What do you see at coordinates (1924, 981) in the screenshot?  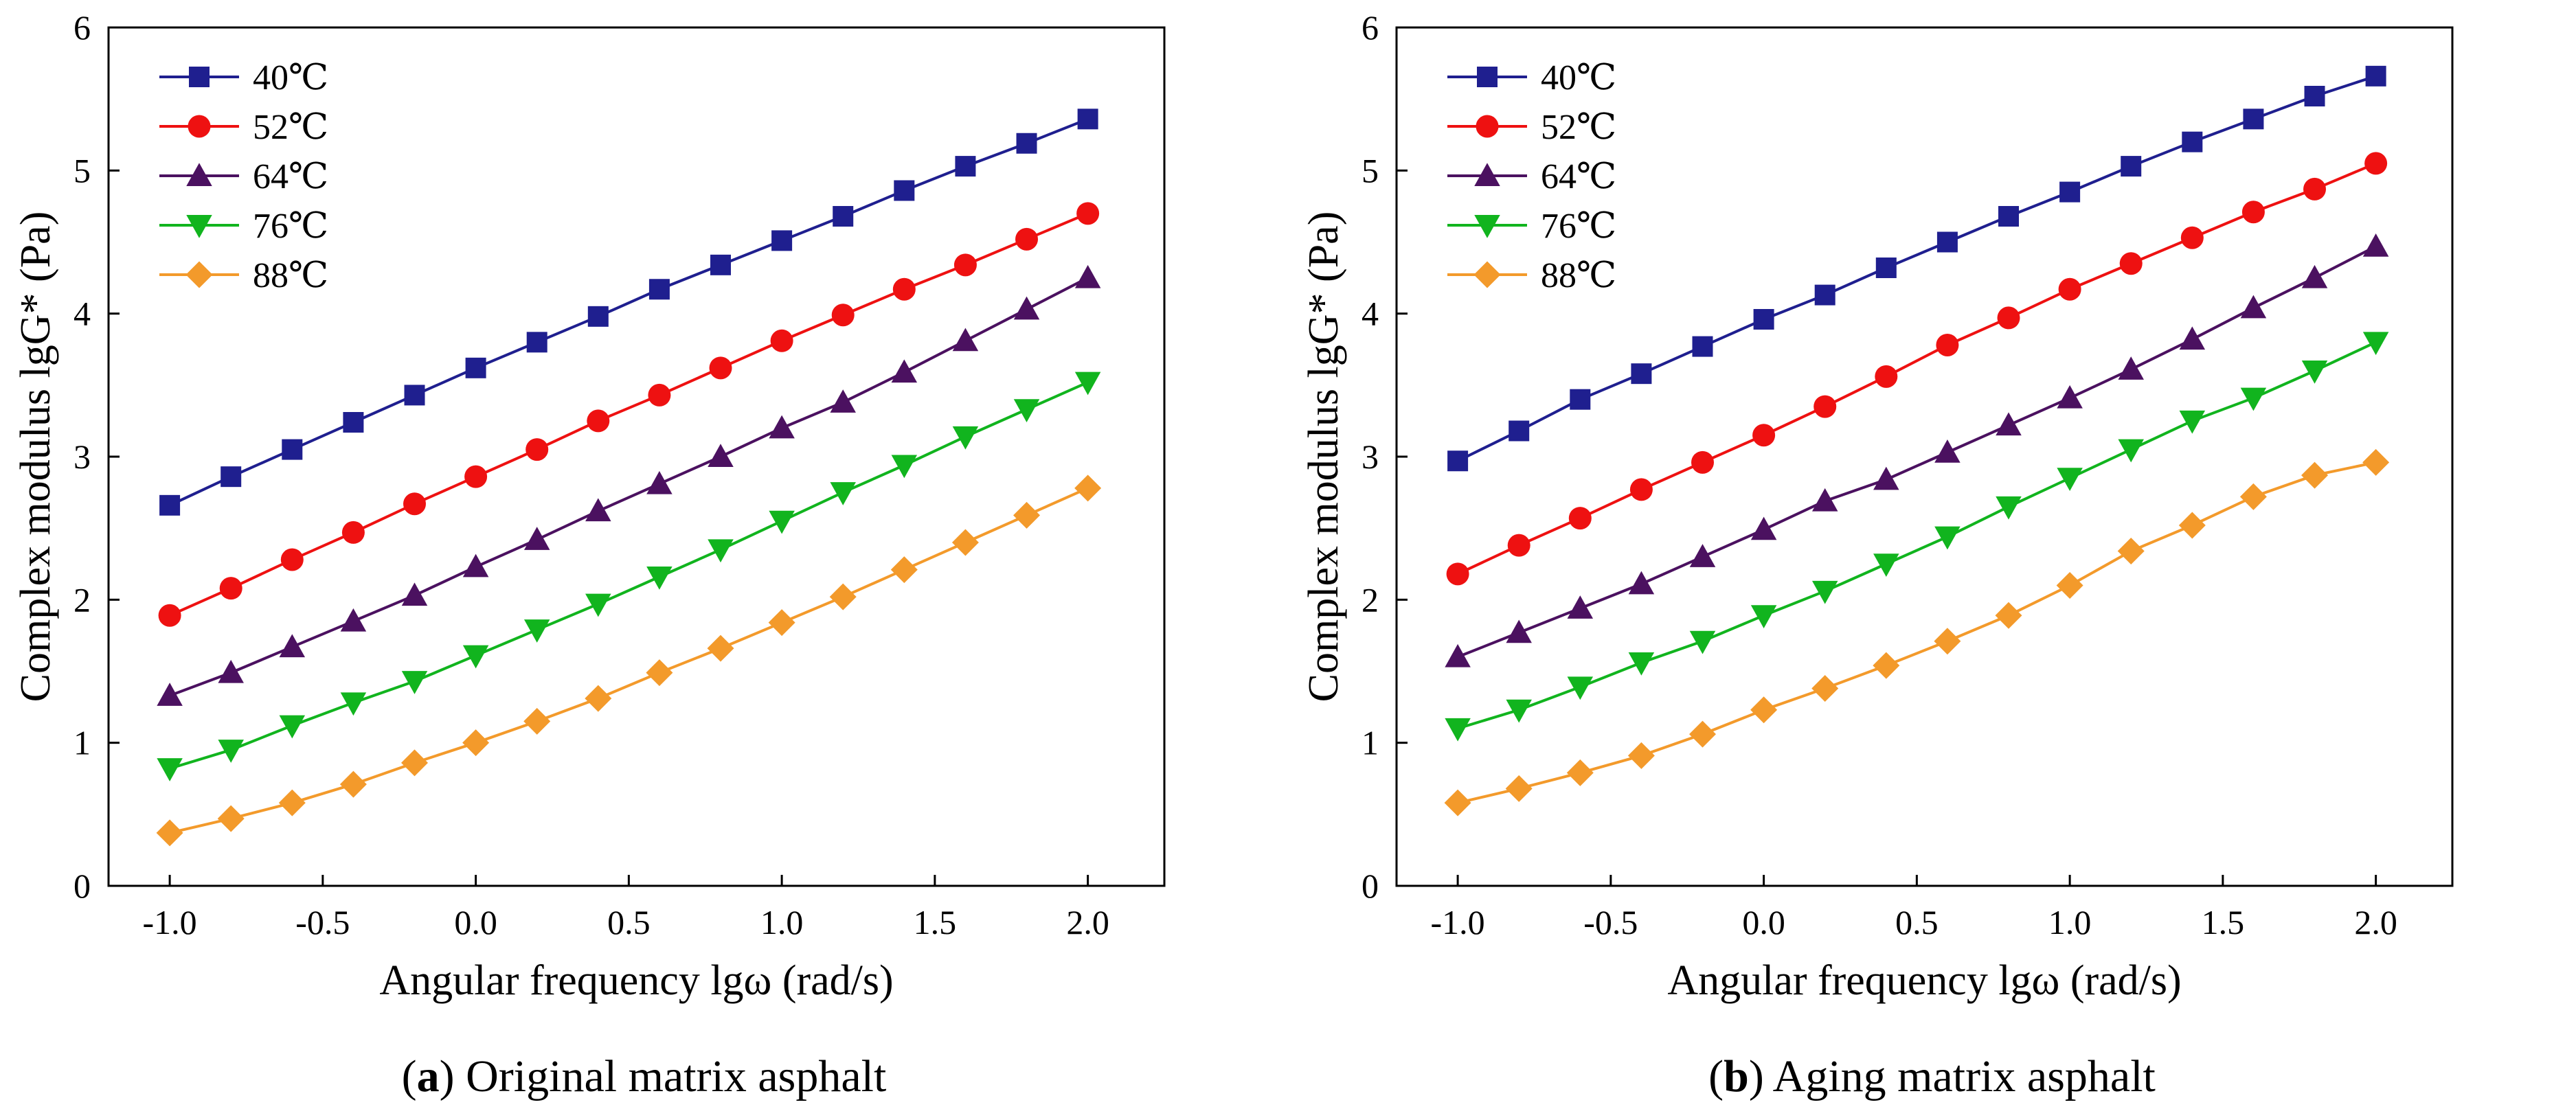 I see `x-axis-label: Angular frequency lgω (rad/s)` at bounding box center [1924, 981].